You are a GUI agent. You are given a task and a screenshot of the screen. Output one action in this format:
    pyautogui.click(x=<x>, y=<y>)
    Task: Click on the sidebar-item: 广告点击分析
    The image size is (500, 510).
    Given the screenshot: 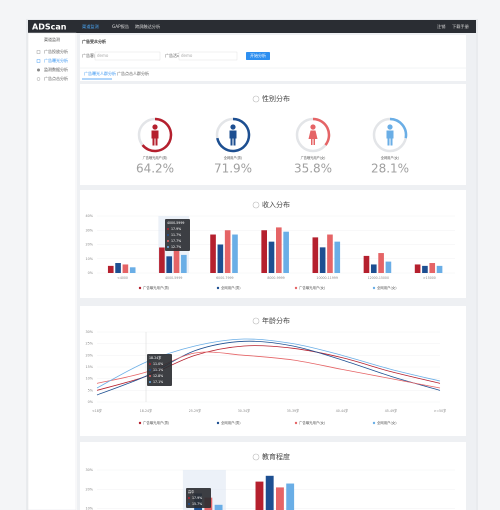 What is the action you would take?
    pyautogui.click(x=56, y=78)
    